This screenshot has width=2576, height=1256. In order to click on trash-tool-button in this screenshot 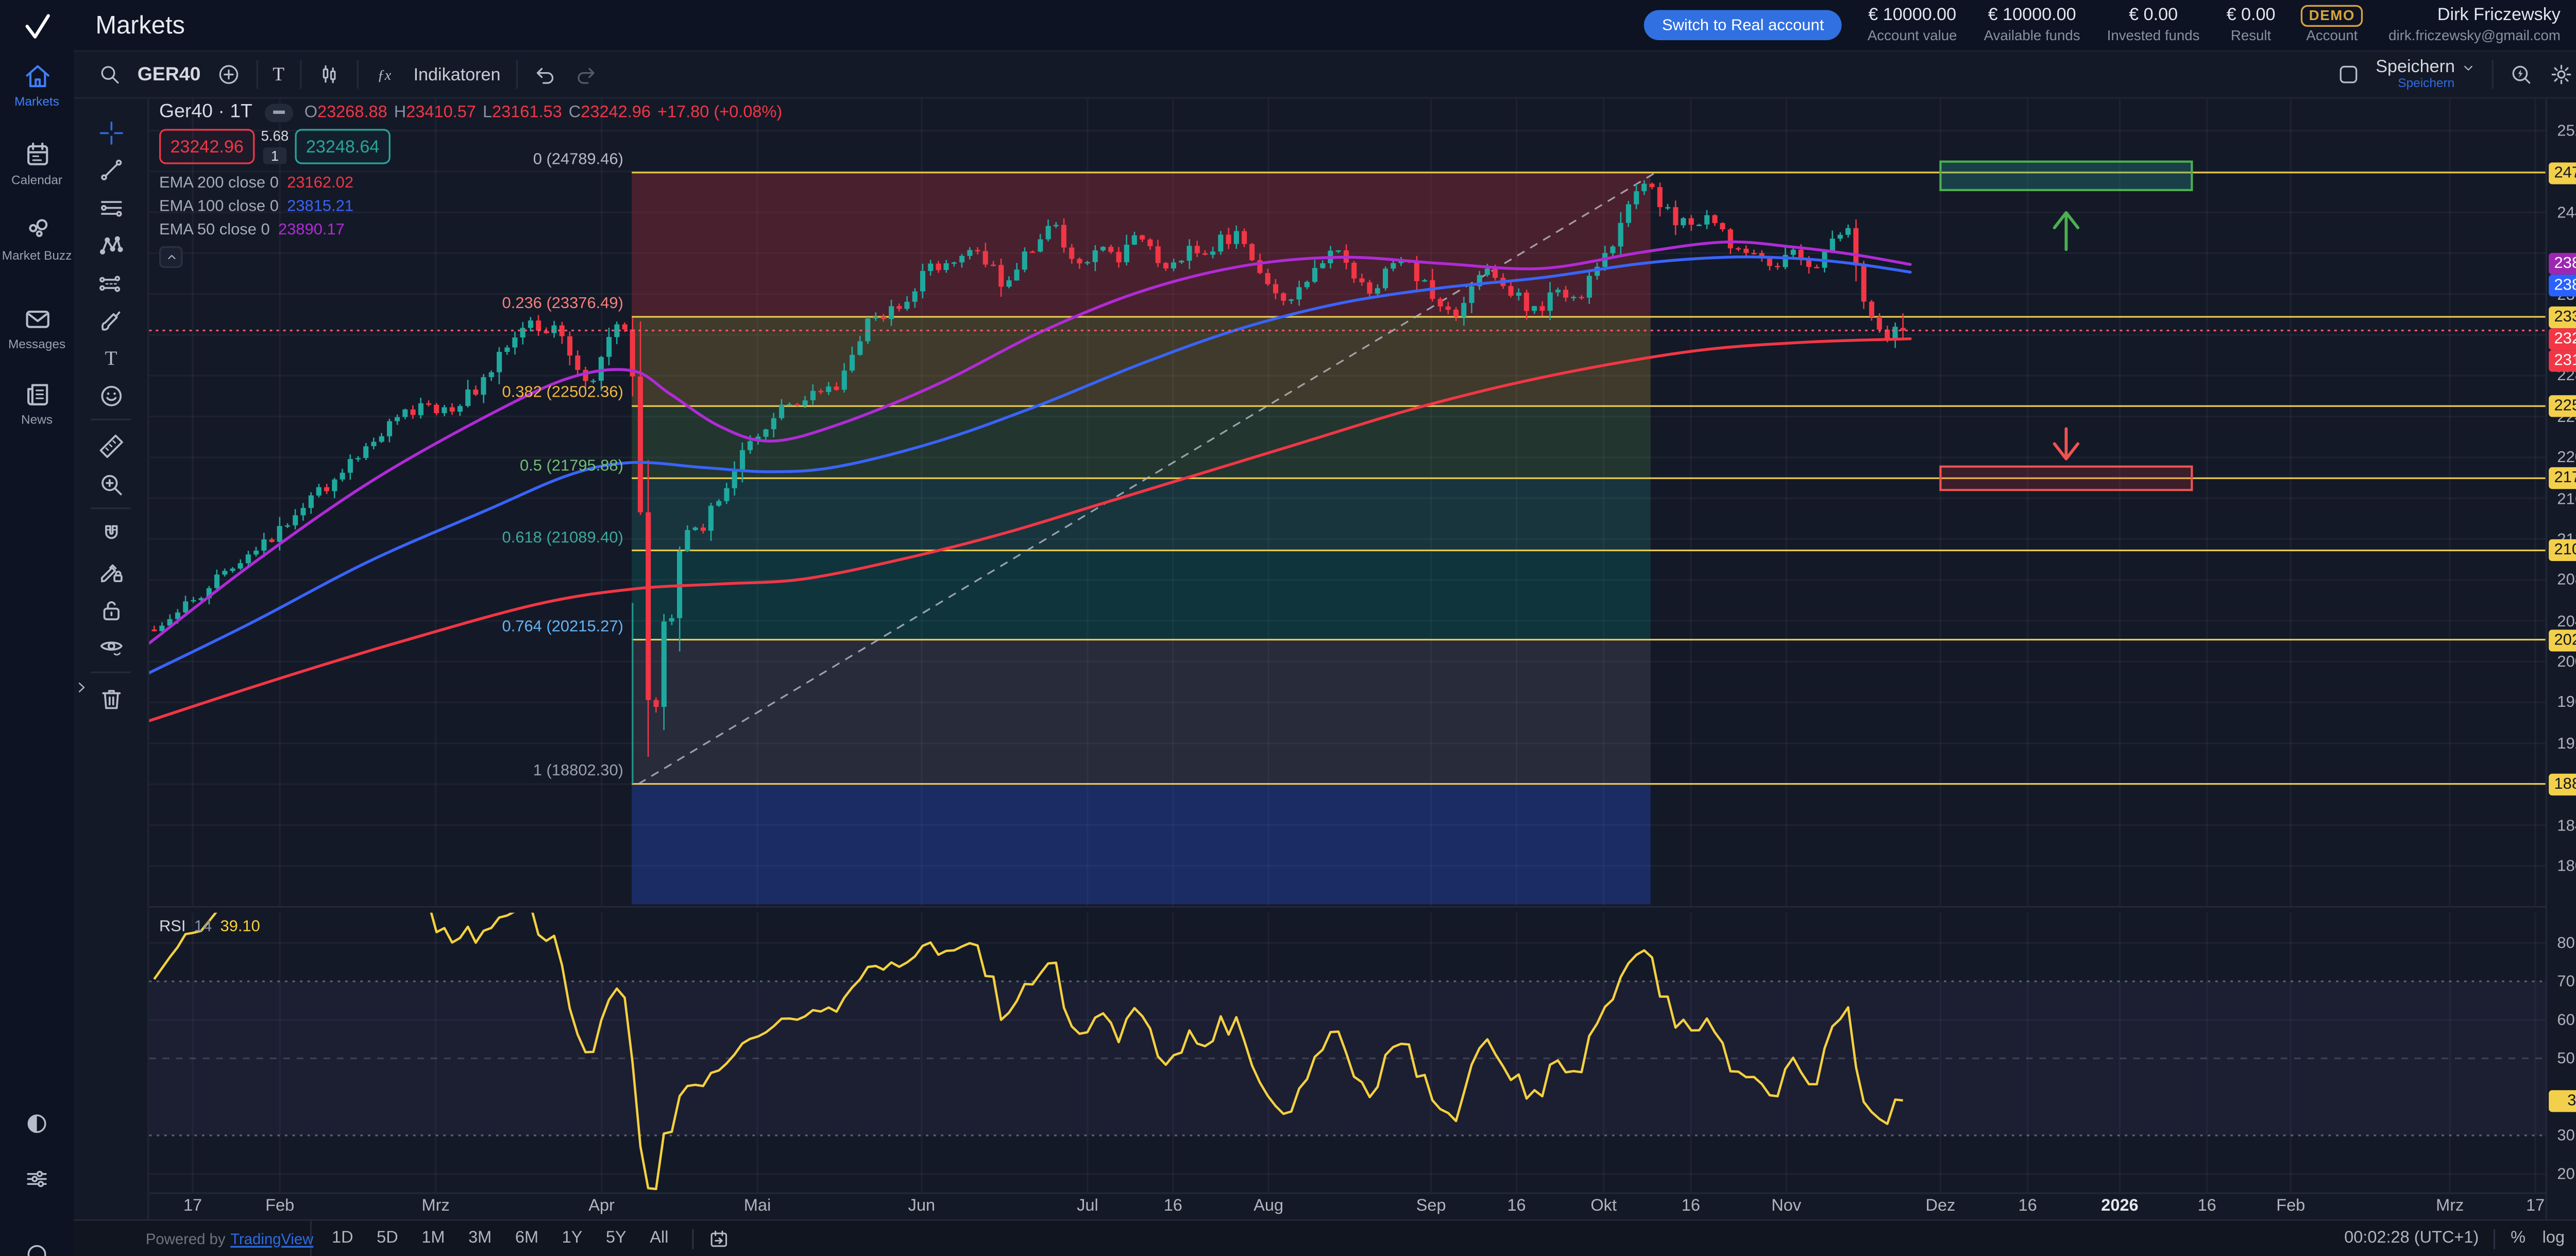, I will do `click(111, 698)`.